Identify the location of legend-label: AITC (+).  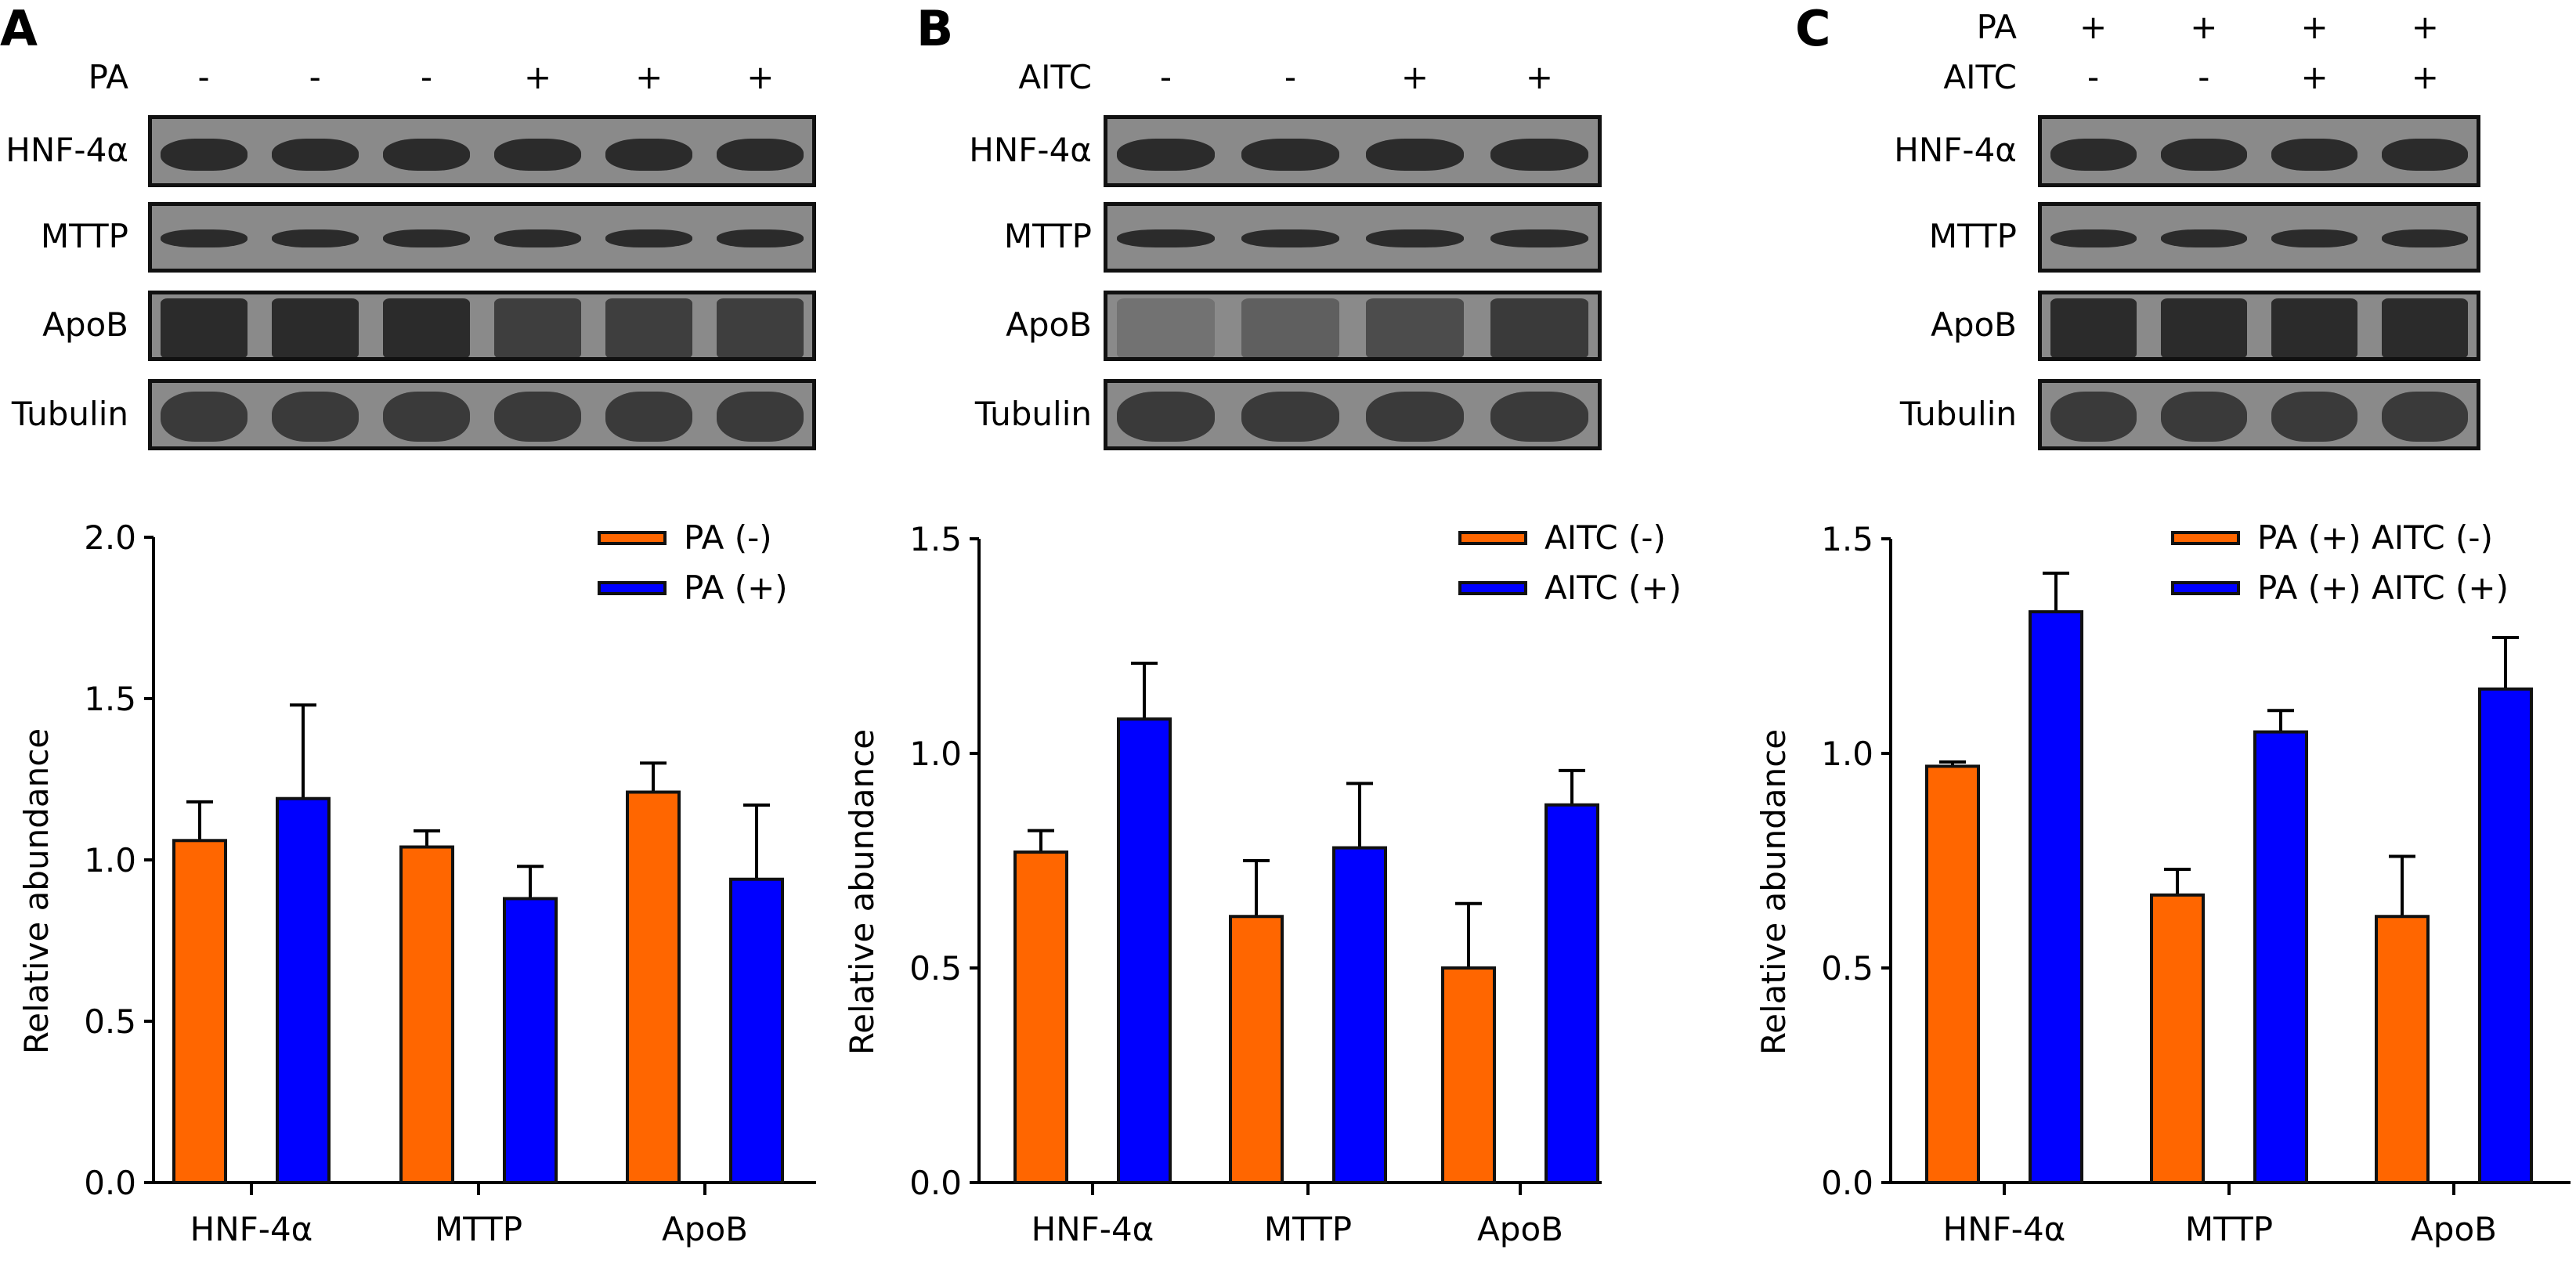
(1613, 588).